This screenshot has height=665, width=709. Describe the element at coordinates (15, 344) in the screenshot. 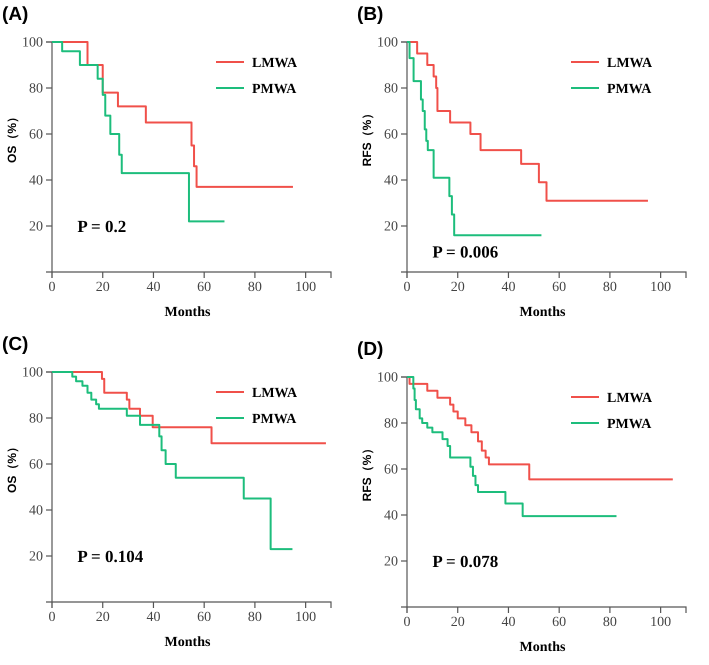

I see `chart-title: (C)` at that location.